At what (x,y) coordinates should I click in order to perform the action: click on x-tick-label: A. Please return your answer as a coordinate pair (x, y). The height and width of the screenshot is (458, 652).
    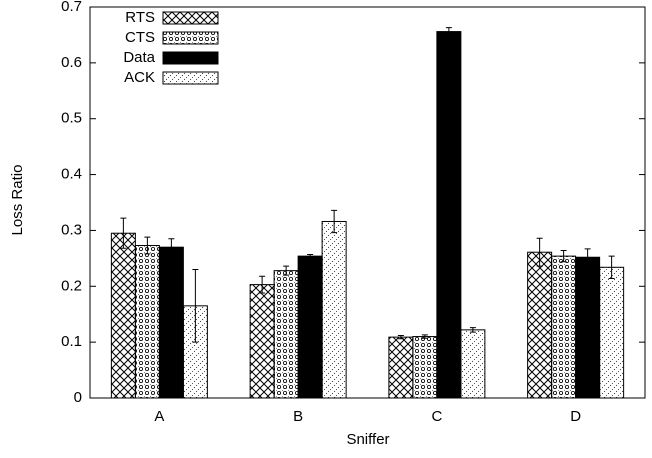
    Looking at the image, I should click on (159, 416).